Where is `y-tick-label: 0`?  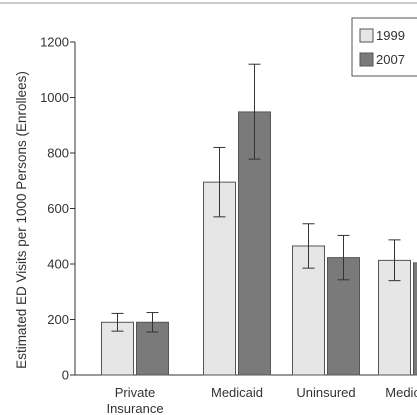 y-tick-label: 0 is located at coordinates (65, 375).